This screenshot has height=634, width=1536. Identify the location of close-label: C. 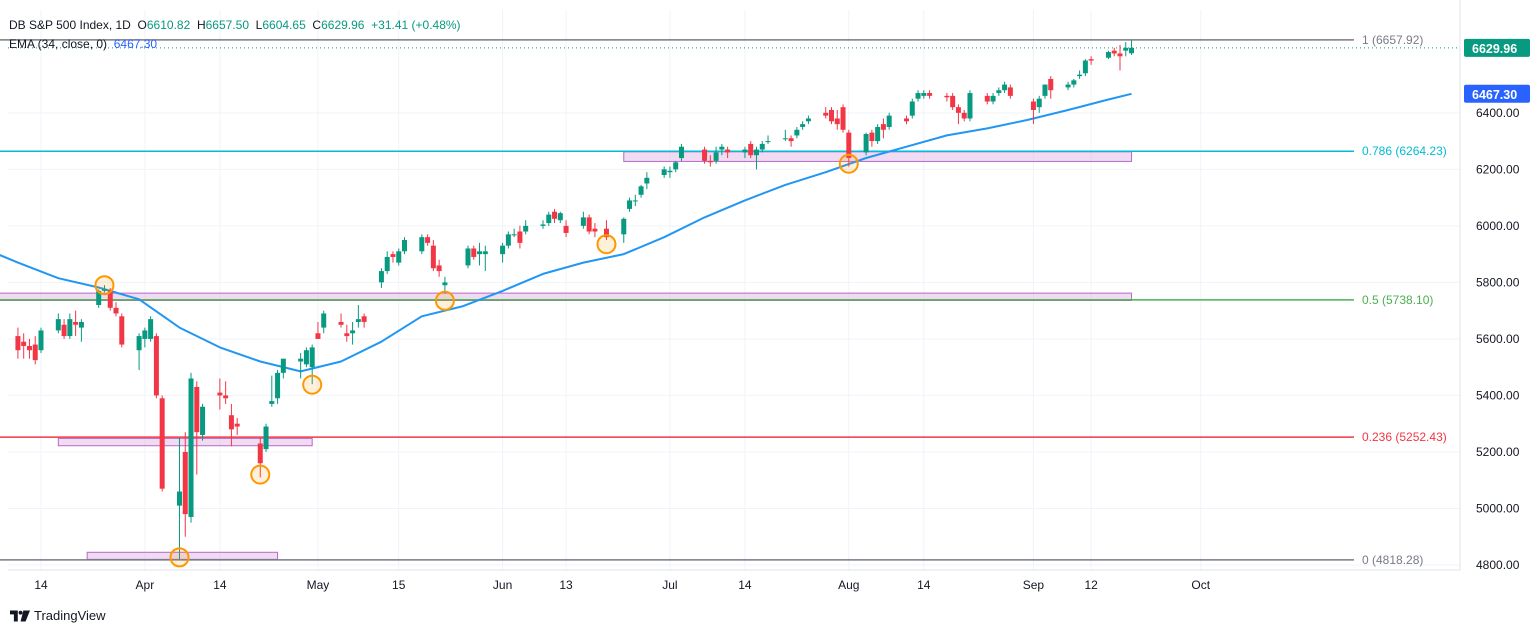
(317, 25).